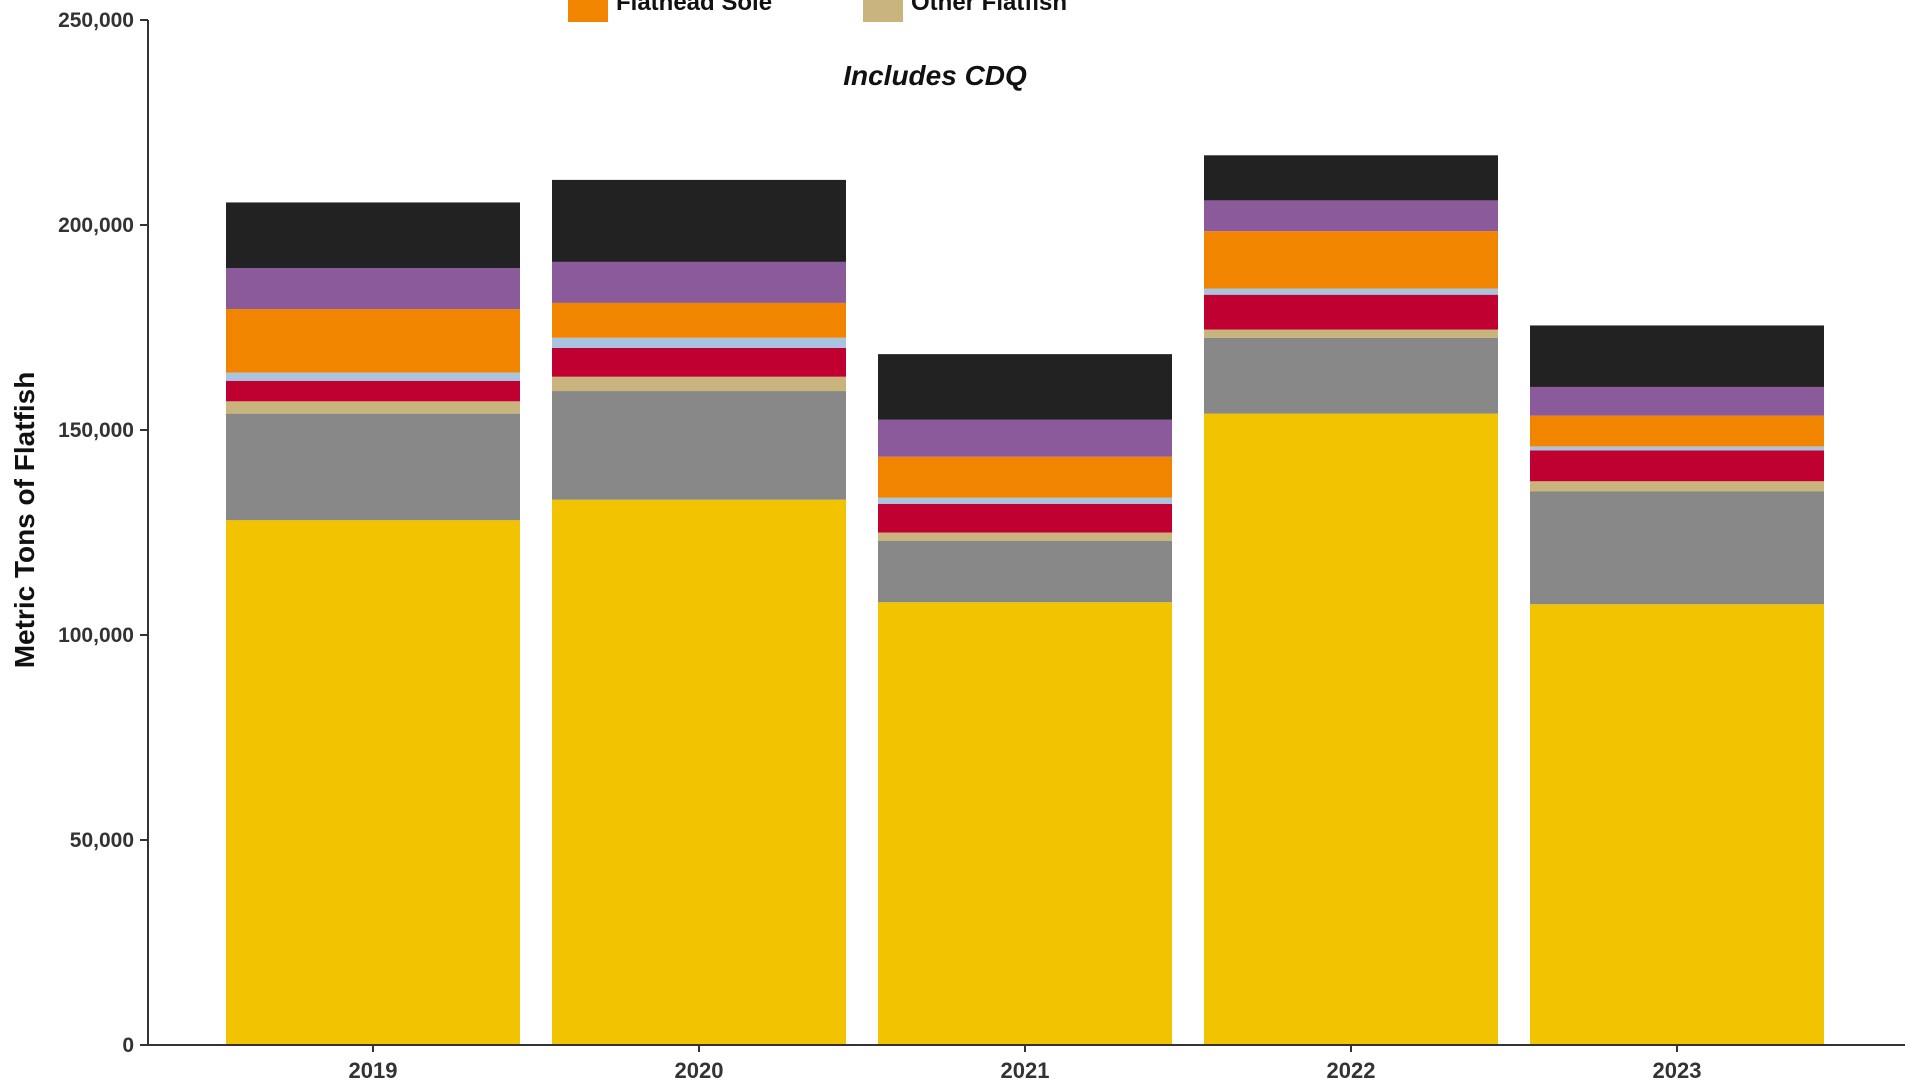 The width and height of the screenshot is (1905, 1083). What do you see at coordinates (935, 75) in the screenshot?
I see `chart-subtitle: Includes CDQ` at bounding box center [935, 75].